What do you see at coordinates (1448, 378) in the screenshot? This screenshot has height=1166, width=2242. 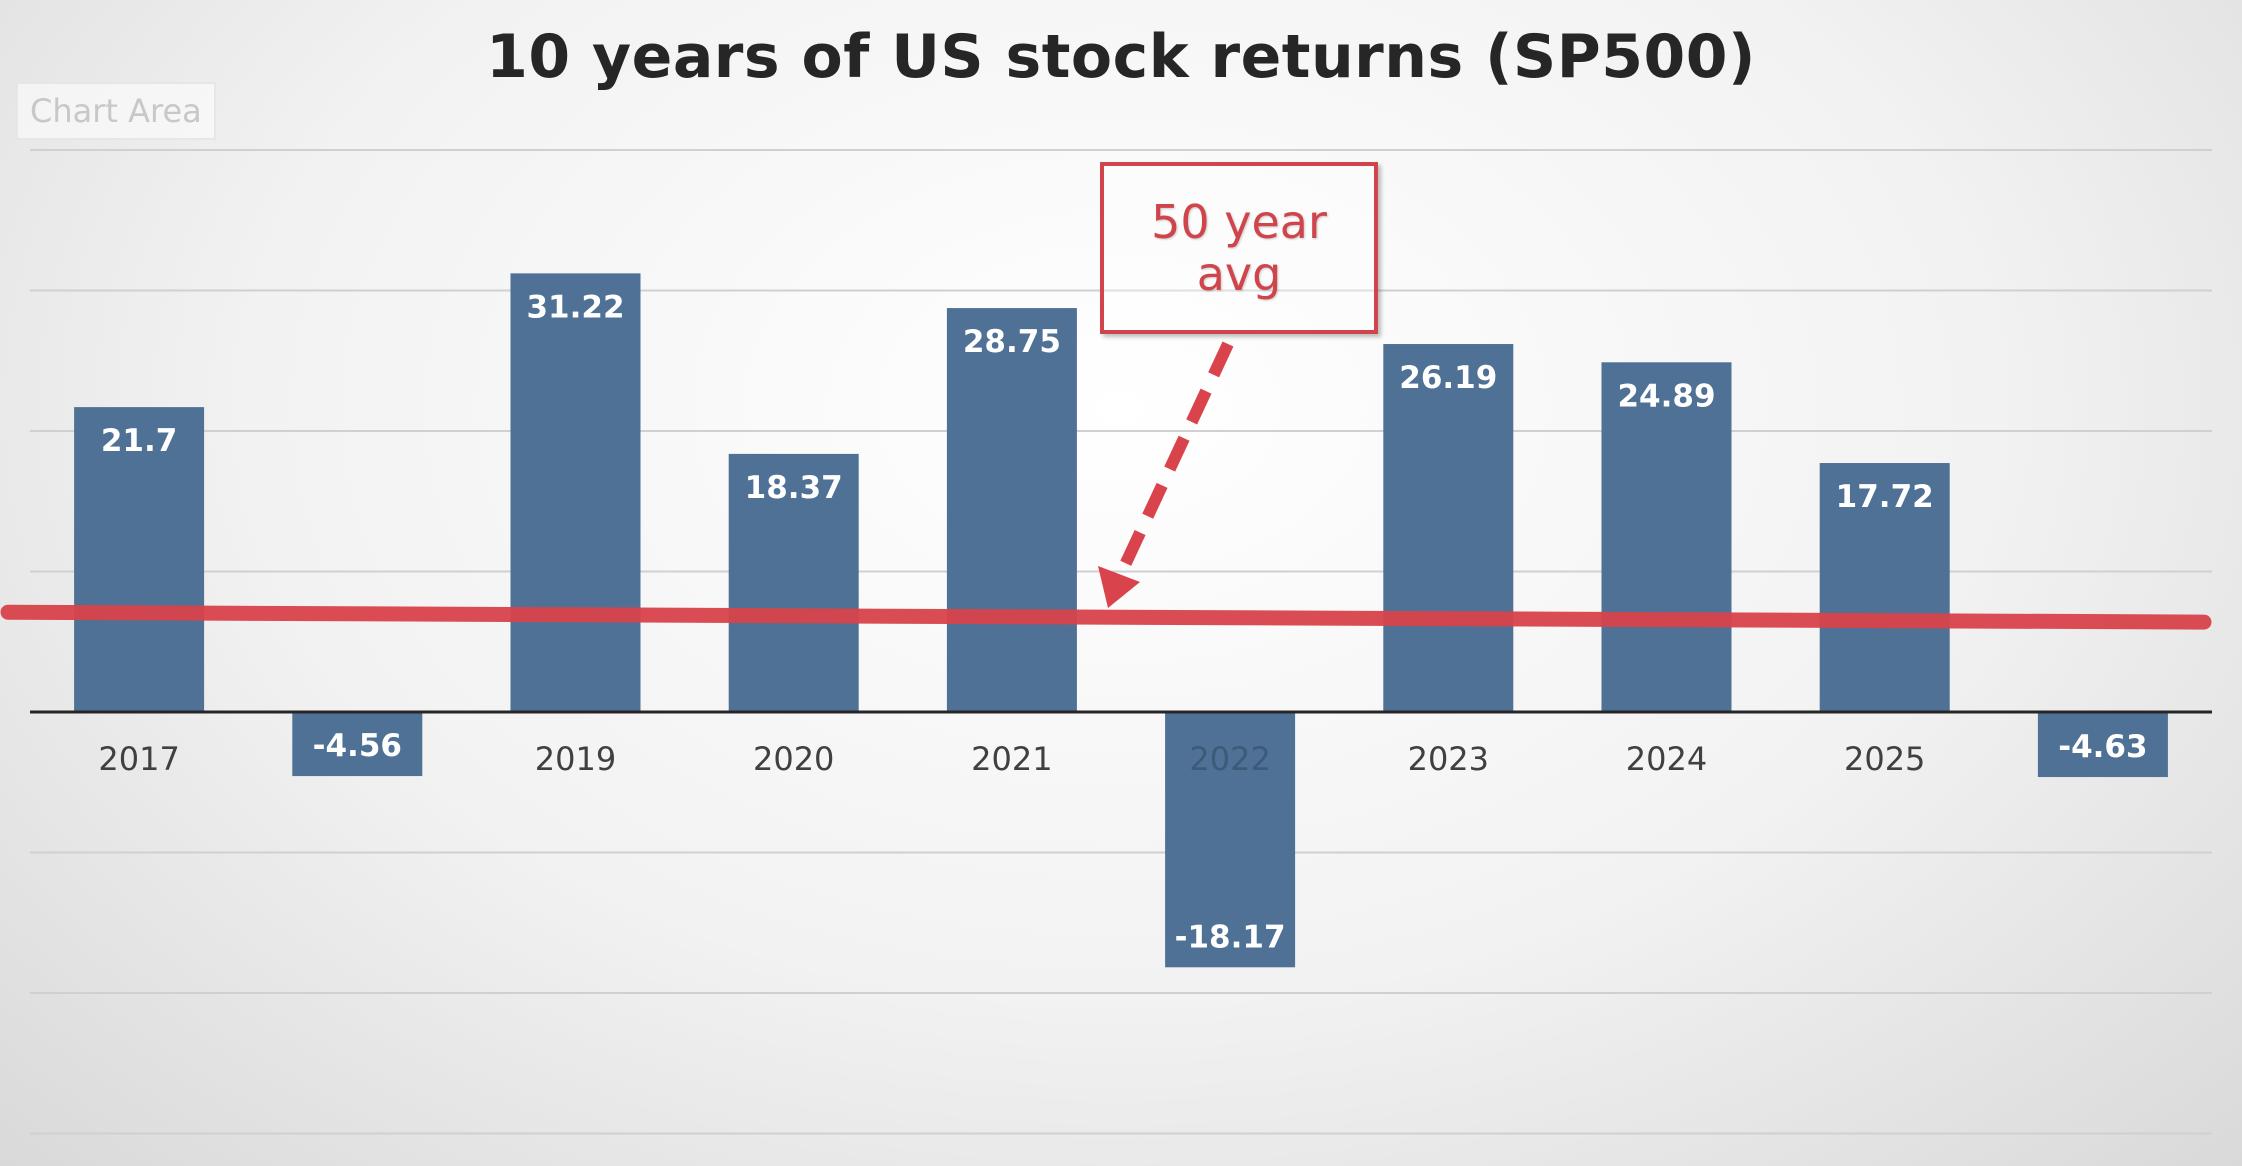 I see `bar-value-label: 26.19` at bounding box center [1448, 378].